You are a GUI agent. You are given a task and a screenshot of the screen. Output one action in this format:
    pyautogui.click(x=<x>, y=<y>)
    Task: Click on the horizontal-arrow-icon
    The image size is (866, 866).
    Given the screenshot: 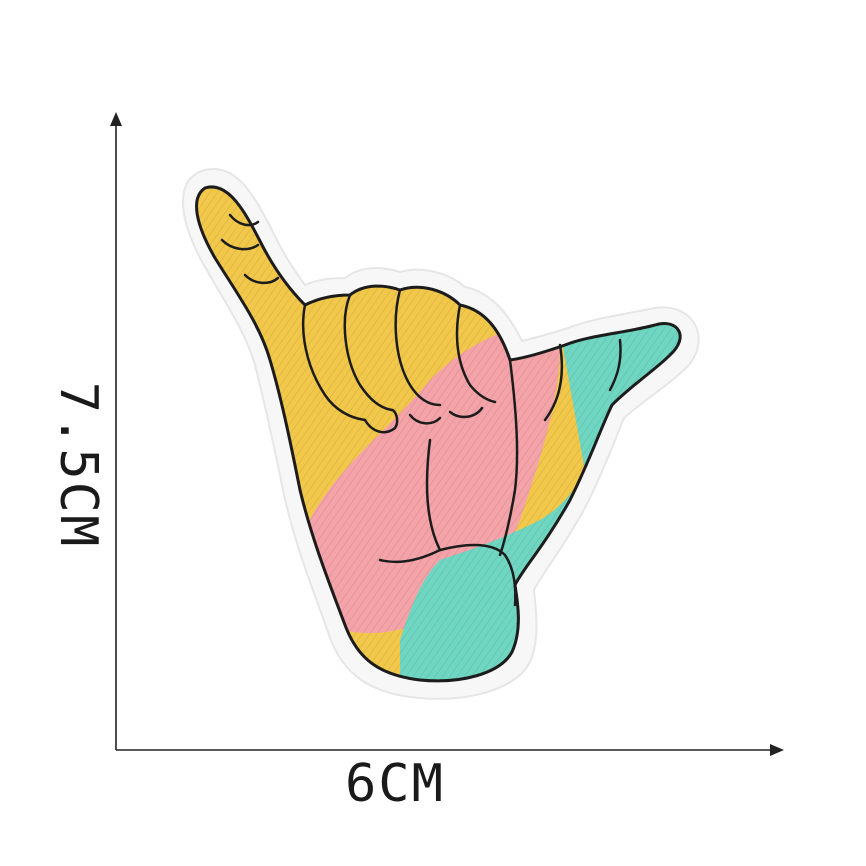 What is the action you would take?
    pyautogui.click(x=777, y=750)
    